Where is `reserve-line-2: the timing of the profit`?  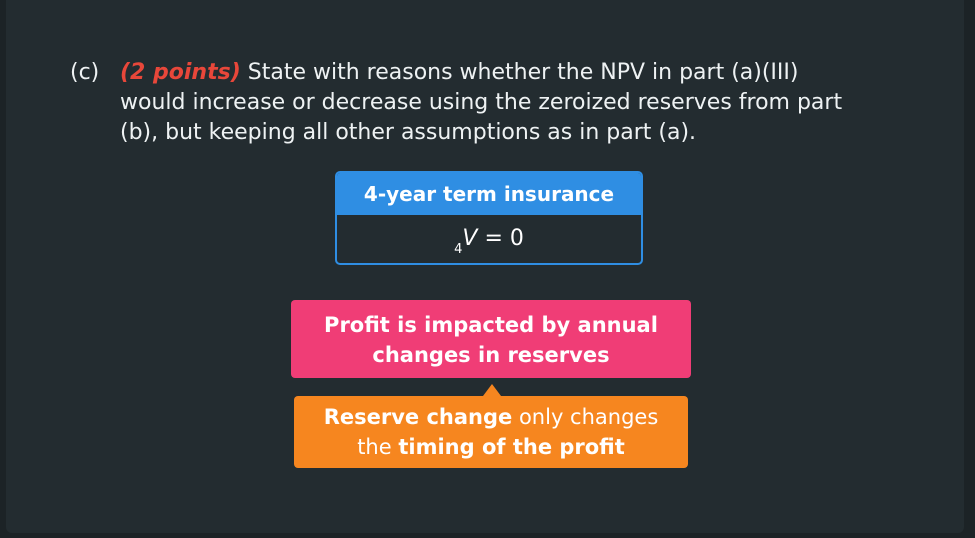 reserve-line-2: the timing of the profit is located at coordinates (491, 447).